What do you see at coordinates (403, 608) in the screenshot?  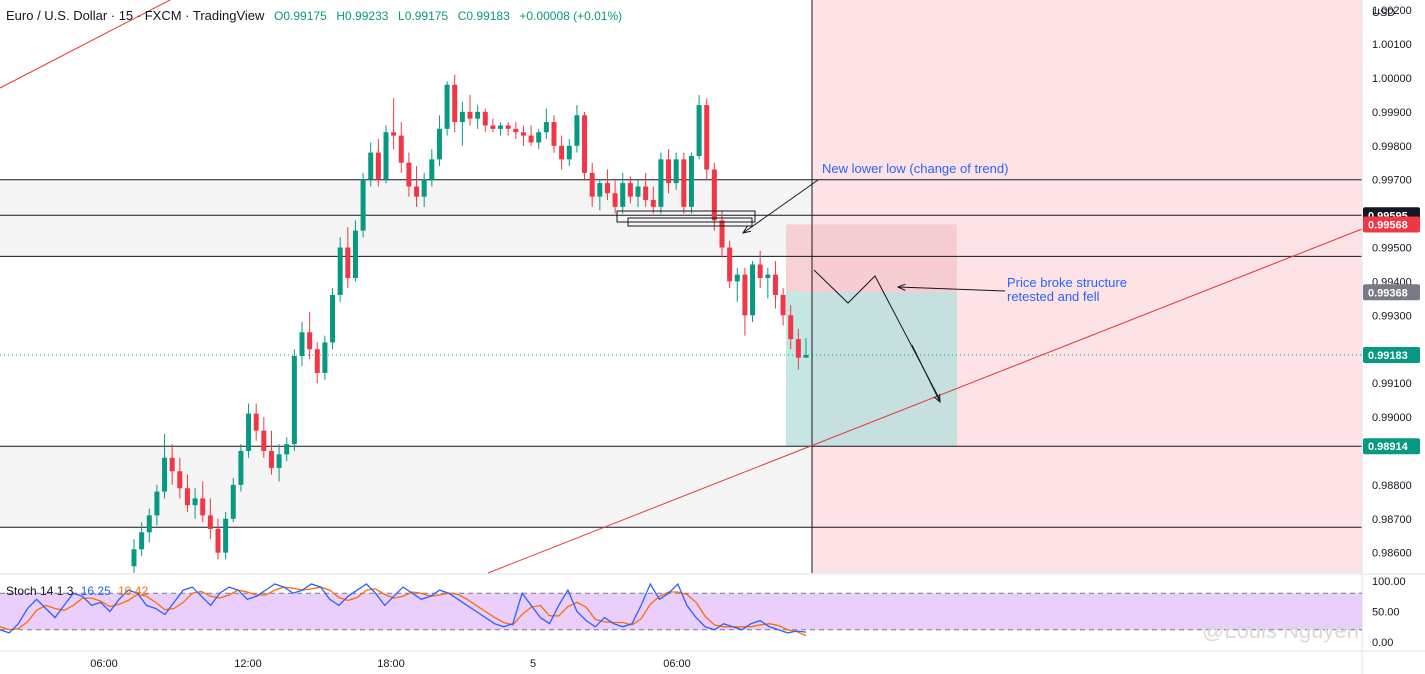 I see `stoch-k-line` at bounding box center [403, 608].